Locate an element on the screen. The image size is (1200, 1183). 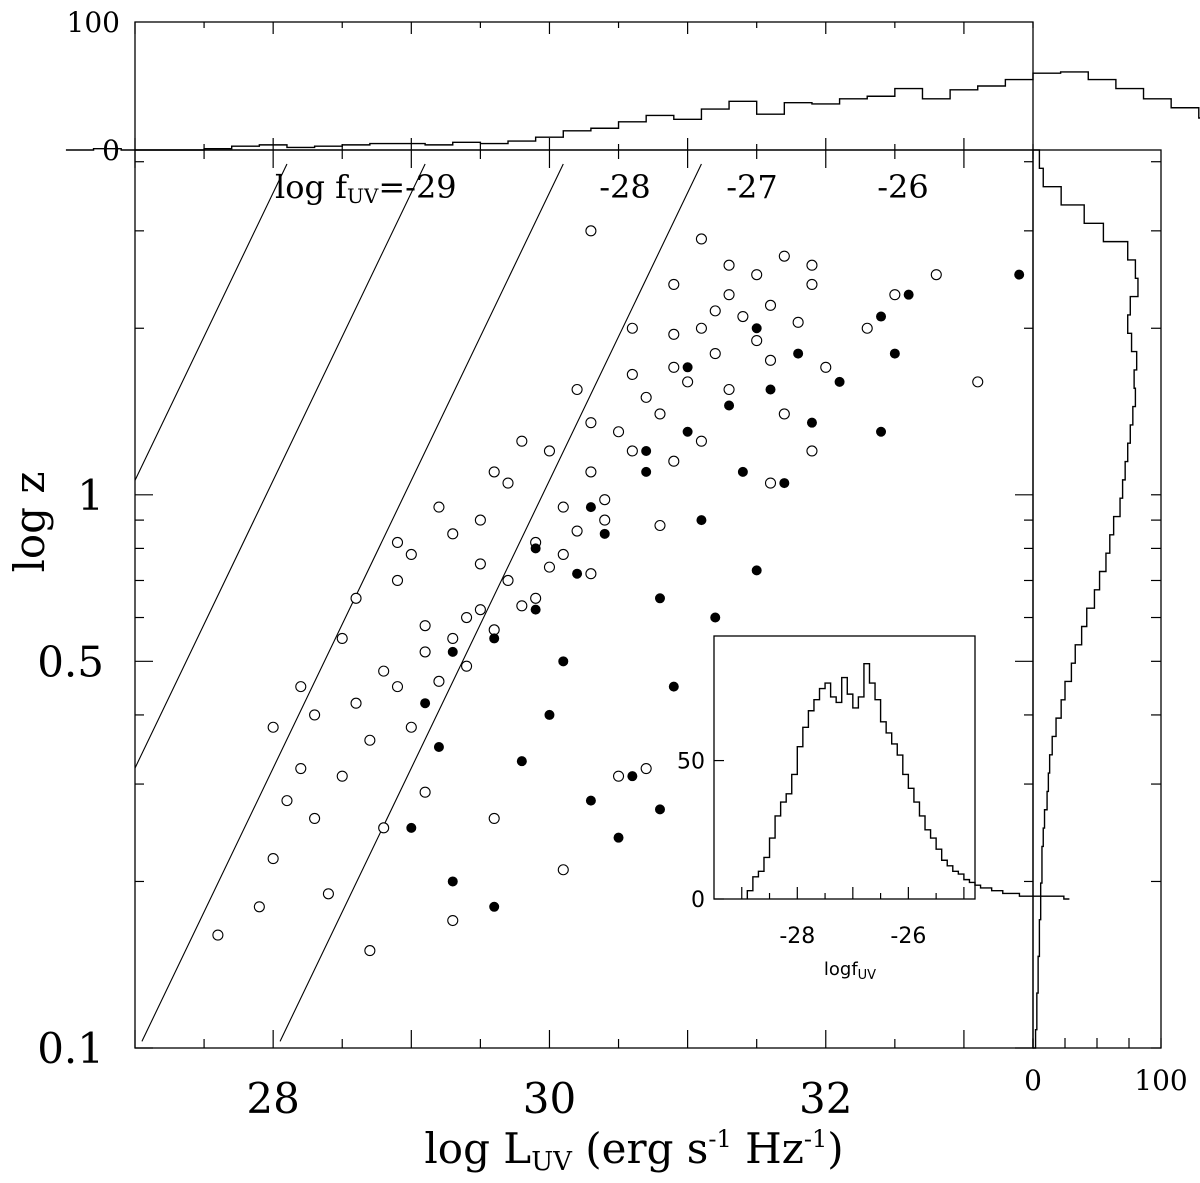
top-hist-step is located at coordinates (632, 111).